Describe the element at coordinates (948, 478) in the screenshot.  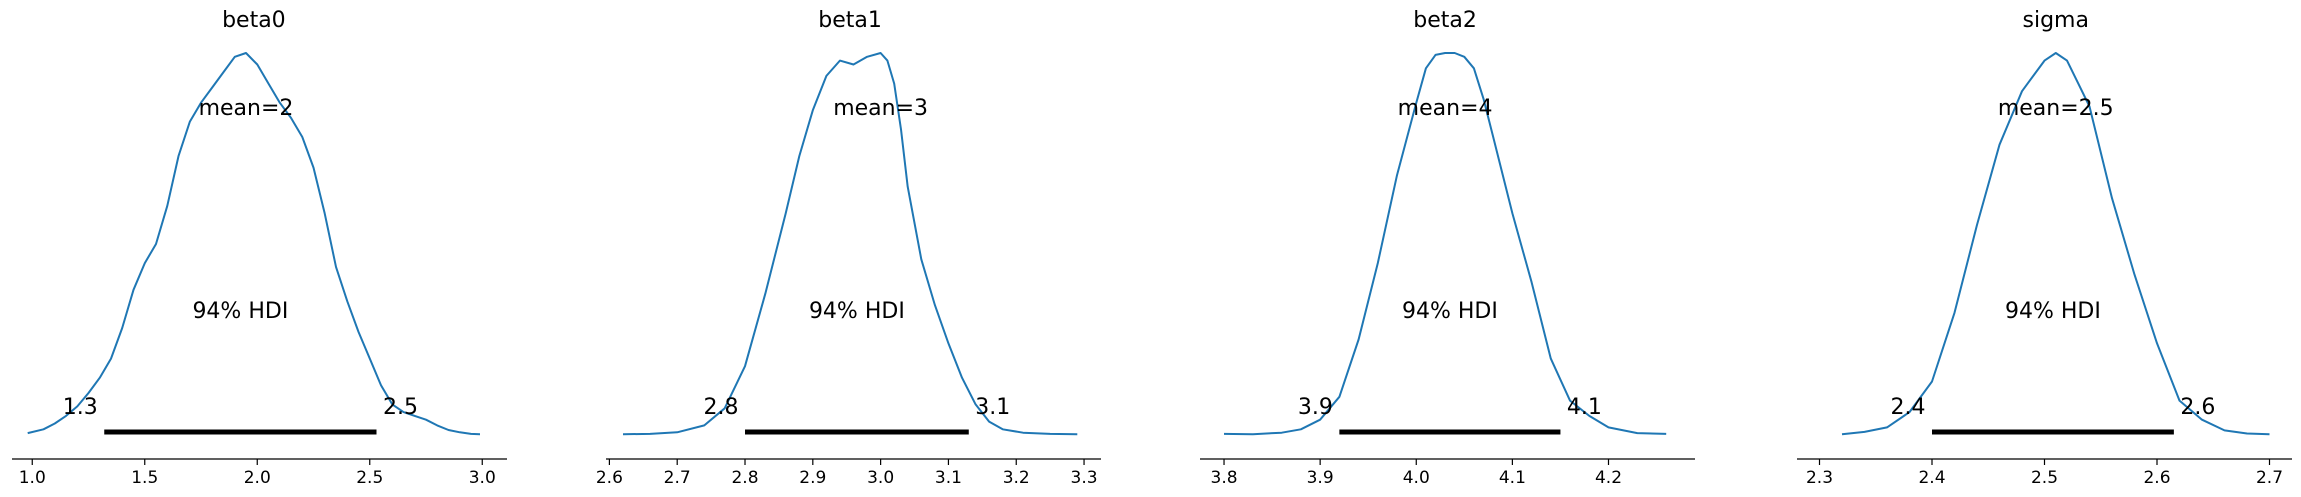
I see `x-tick-label: 3.1` at that location.